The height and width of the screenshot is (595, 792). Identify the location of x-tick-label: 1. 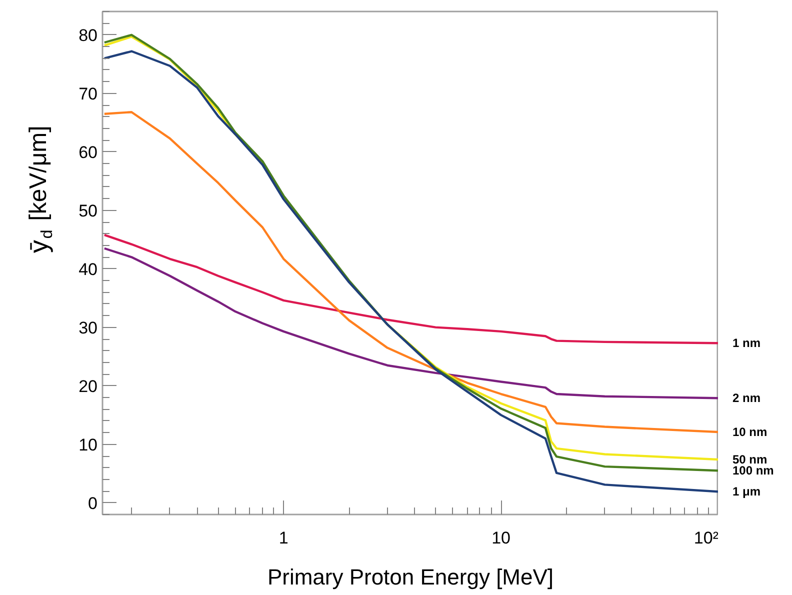
(283, 538).